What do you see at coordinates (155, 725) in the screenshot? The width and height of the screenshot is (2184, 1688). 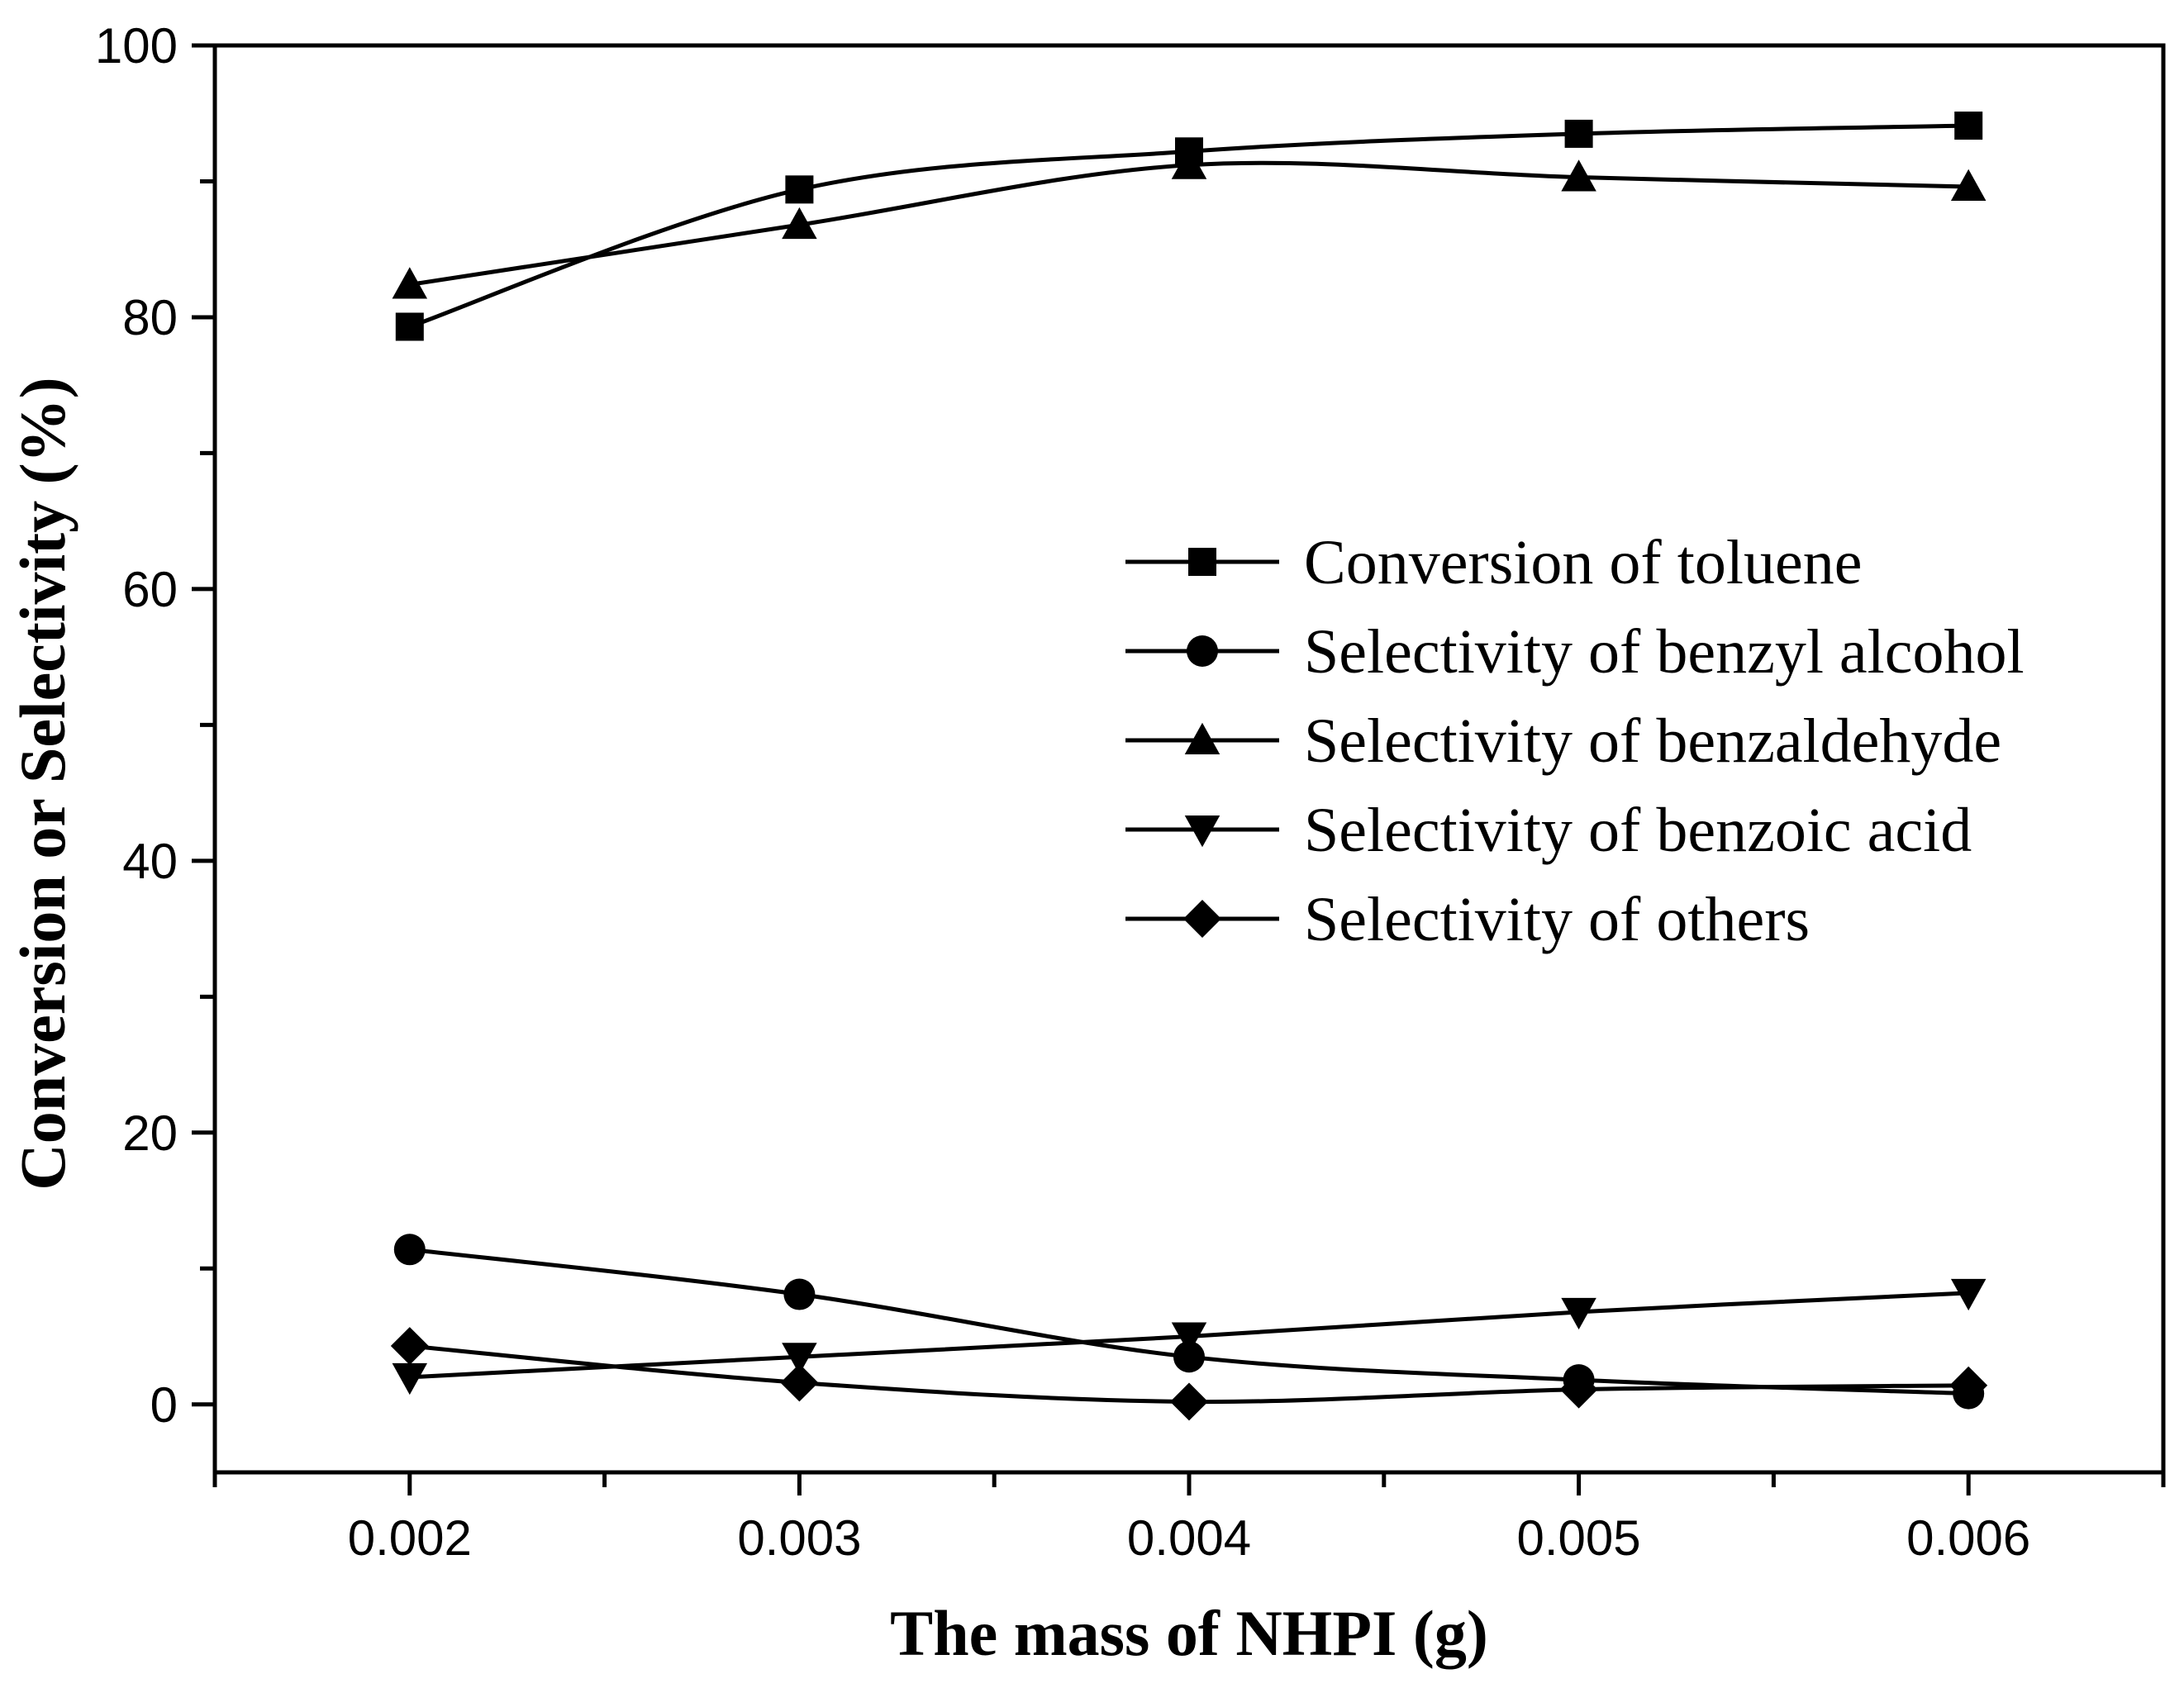 I see `y-axis: 0 20 40 60 80 100` at bounding box center [155, 725].